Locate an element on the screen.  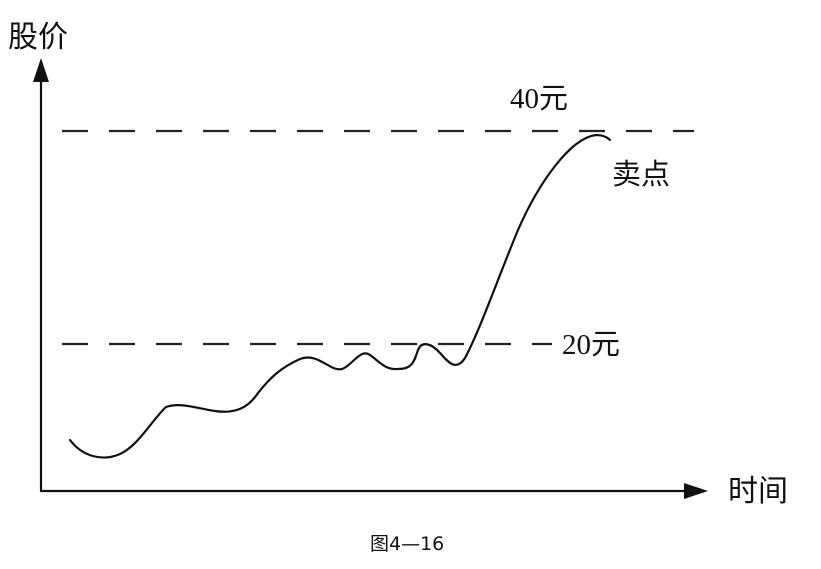
level-label-20: 20元 is located at coordinates (591, 345).